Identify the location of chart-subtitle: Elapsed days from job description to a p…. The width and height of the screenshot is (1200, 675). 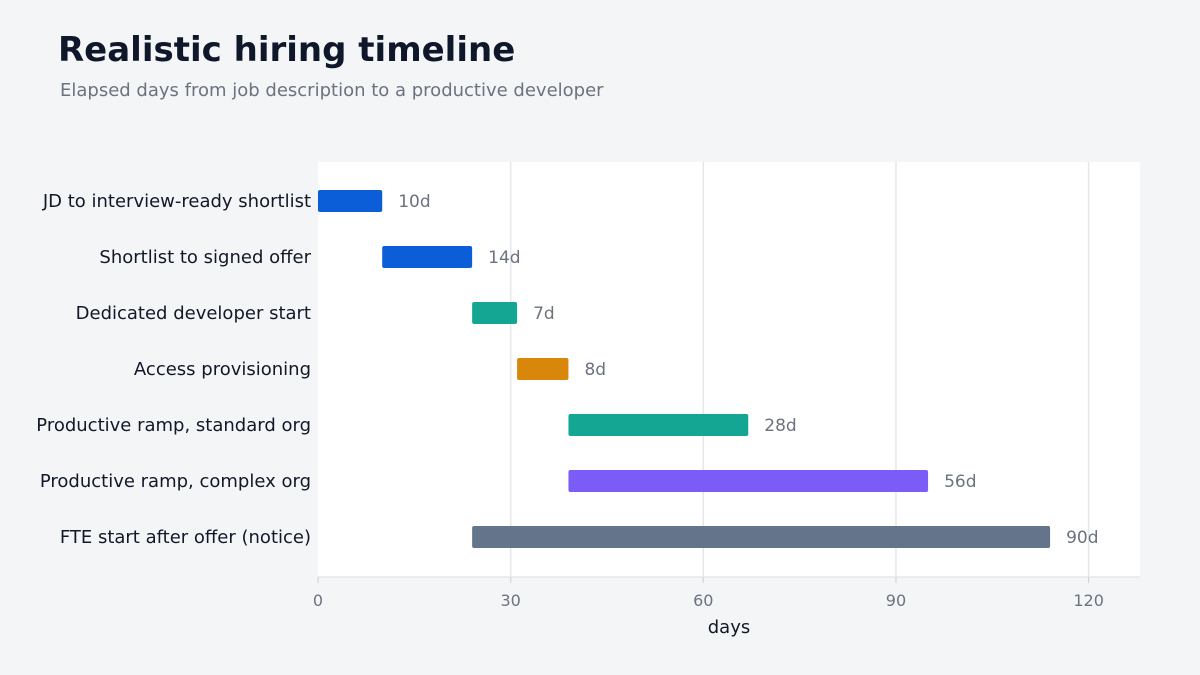
(332, 90).